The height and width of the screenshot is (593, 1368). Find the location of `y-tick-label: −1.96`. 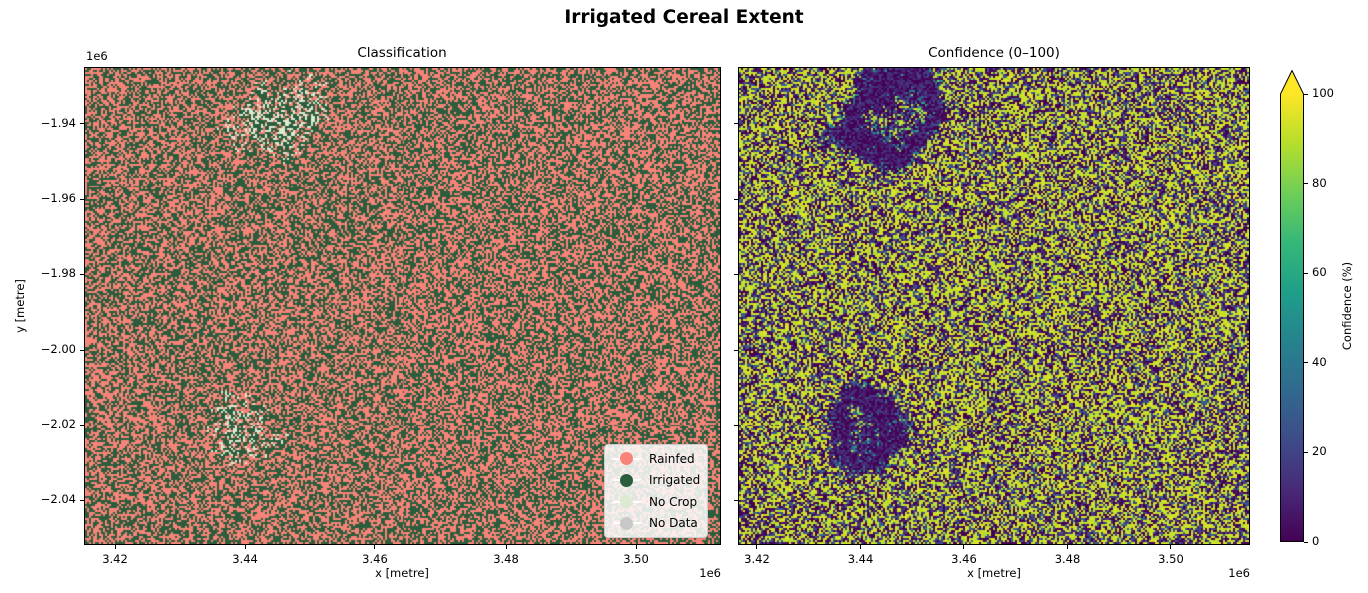

y-tick-label: −1.96 is located at coordinates (58, 198).